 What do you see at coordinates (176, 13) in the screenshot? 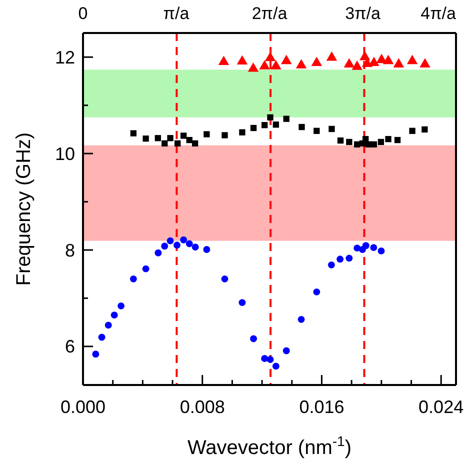
I see `x2-tick-label: π/a` at bounding box center [176, 13].